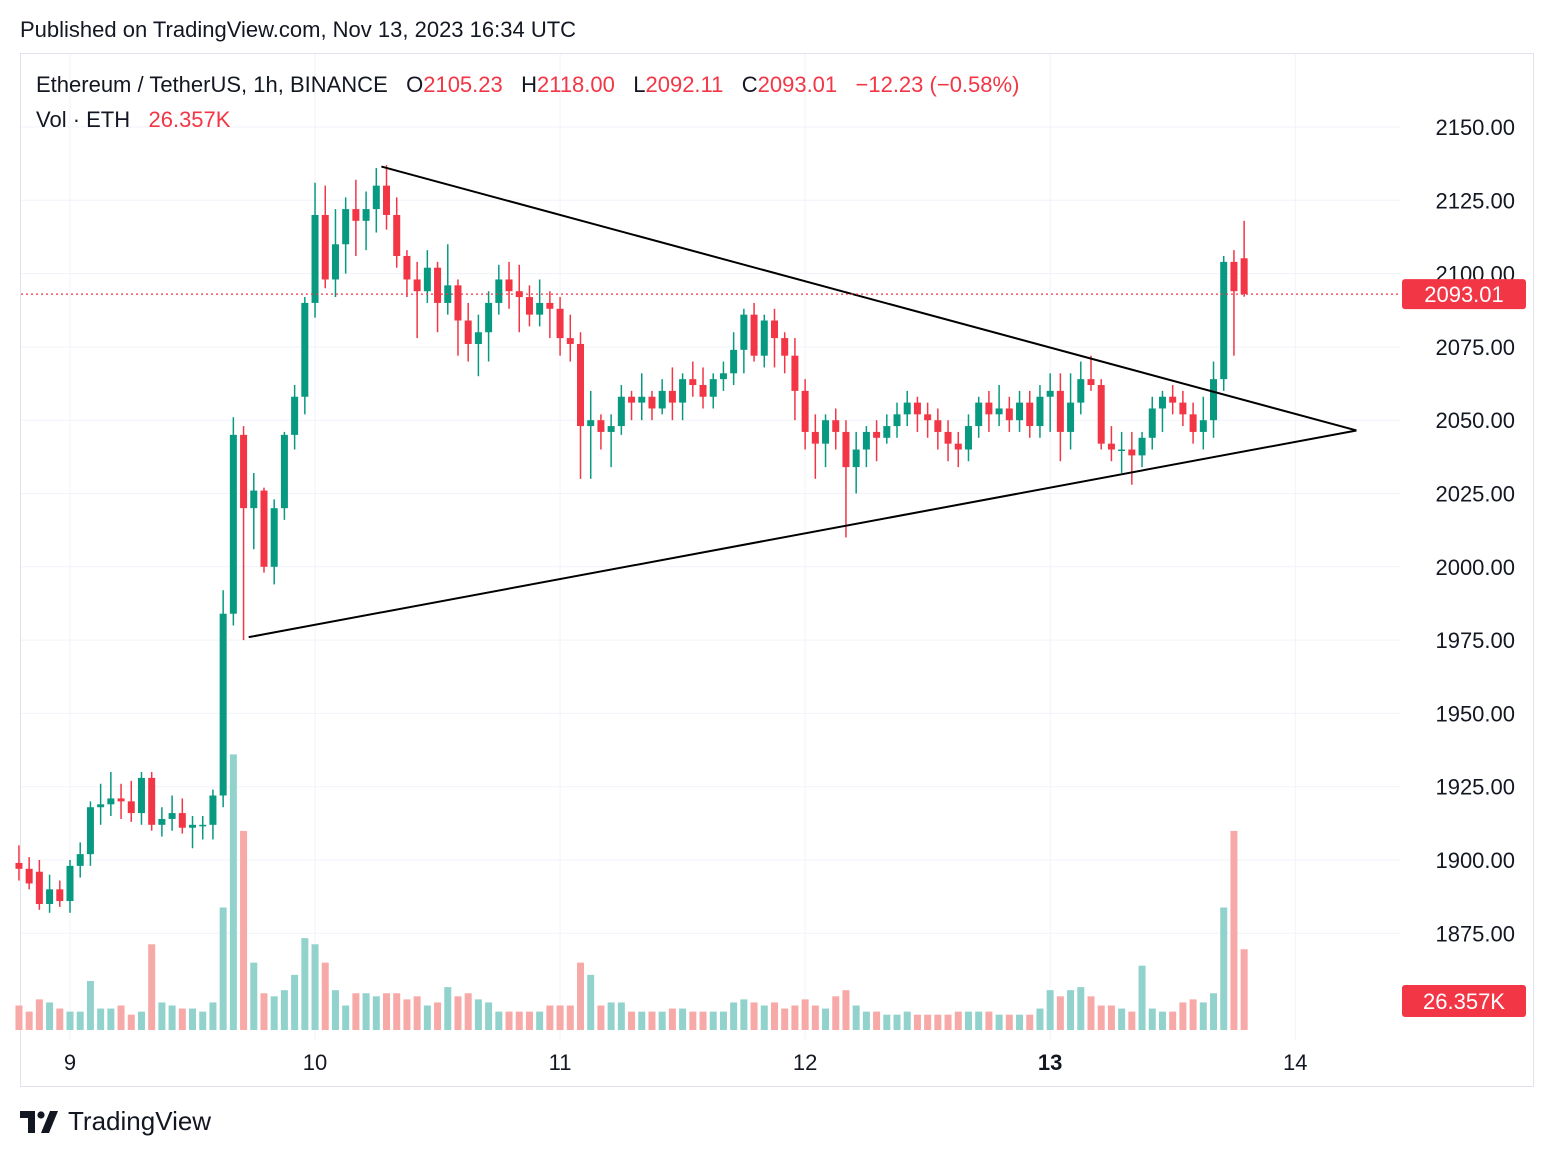 The image size is (1554, 1158). Describe the element at coordinates (1295, 1062) in the screenshot. I see `x-tick-label: 14` at that location.